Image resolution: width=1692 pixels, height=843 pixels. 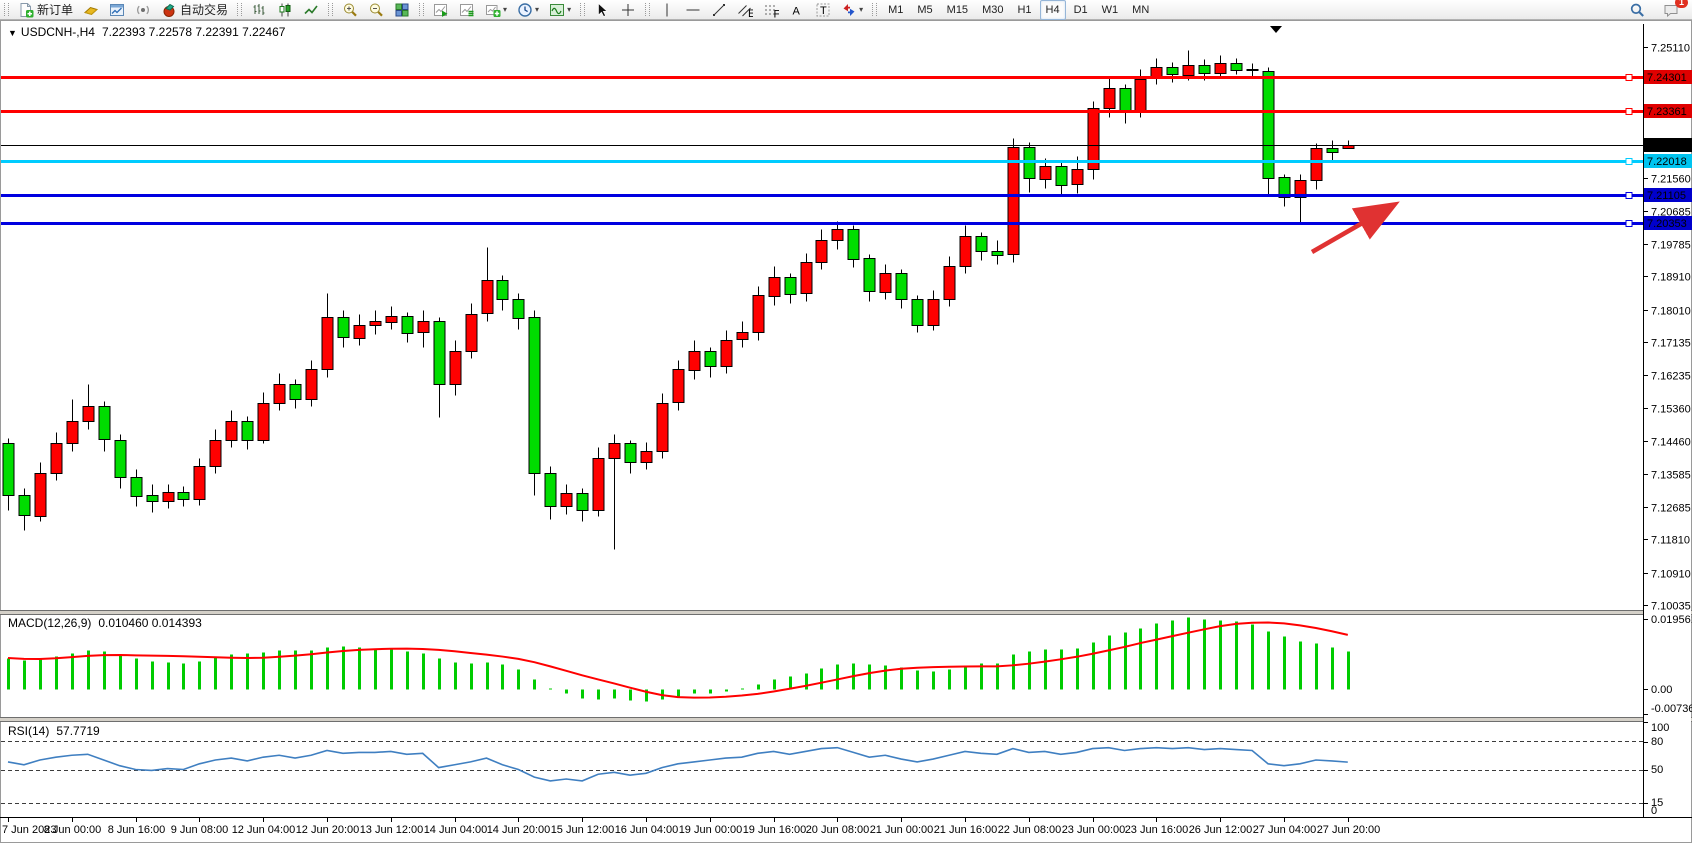 What do you see at coordinates (45, 10) in the screenshot?
I see `new-order-button: 新订单` at bounding box center [45, 10].